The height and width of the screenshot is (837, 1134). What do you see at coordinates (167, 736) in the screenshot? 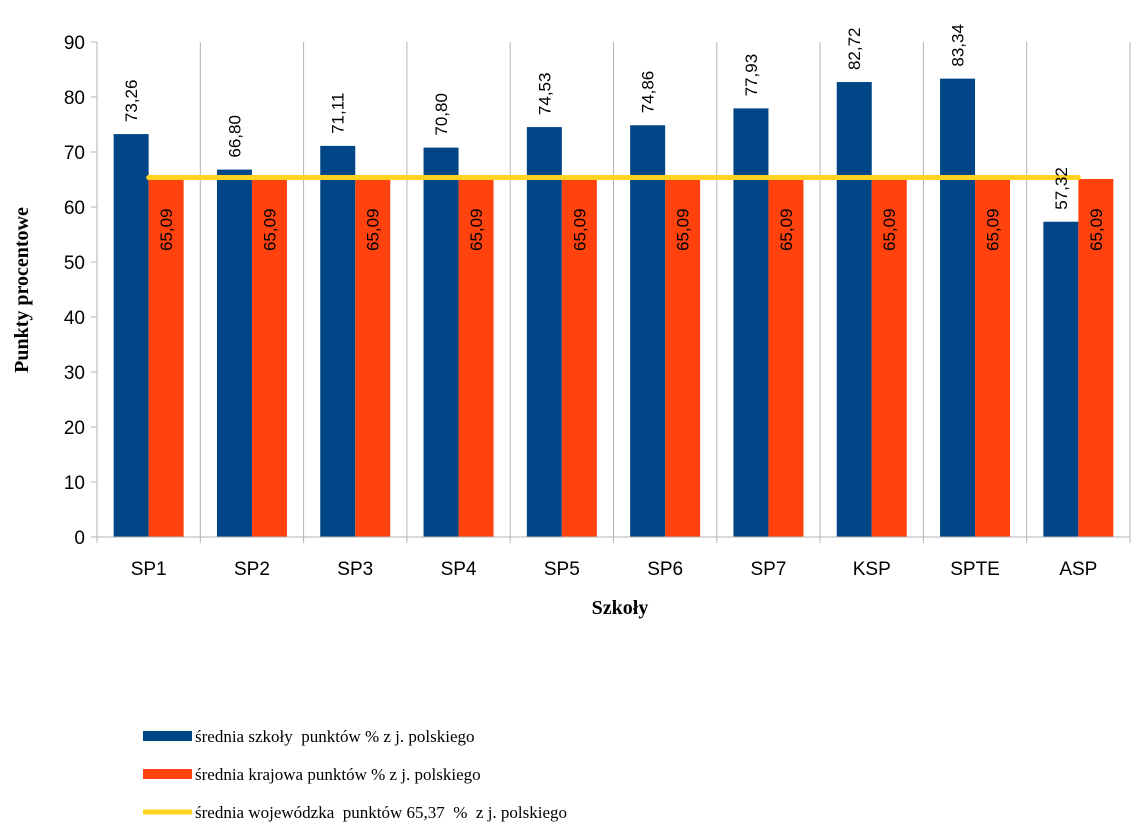
I see `legend-swatch-school` at bounding box center [167, 736].